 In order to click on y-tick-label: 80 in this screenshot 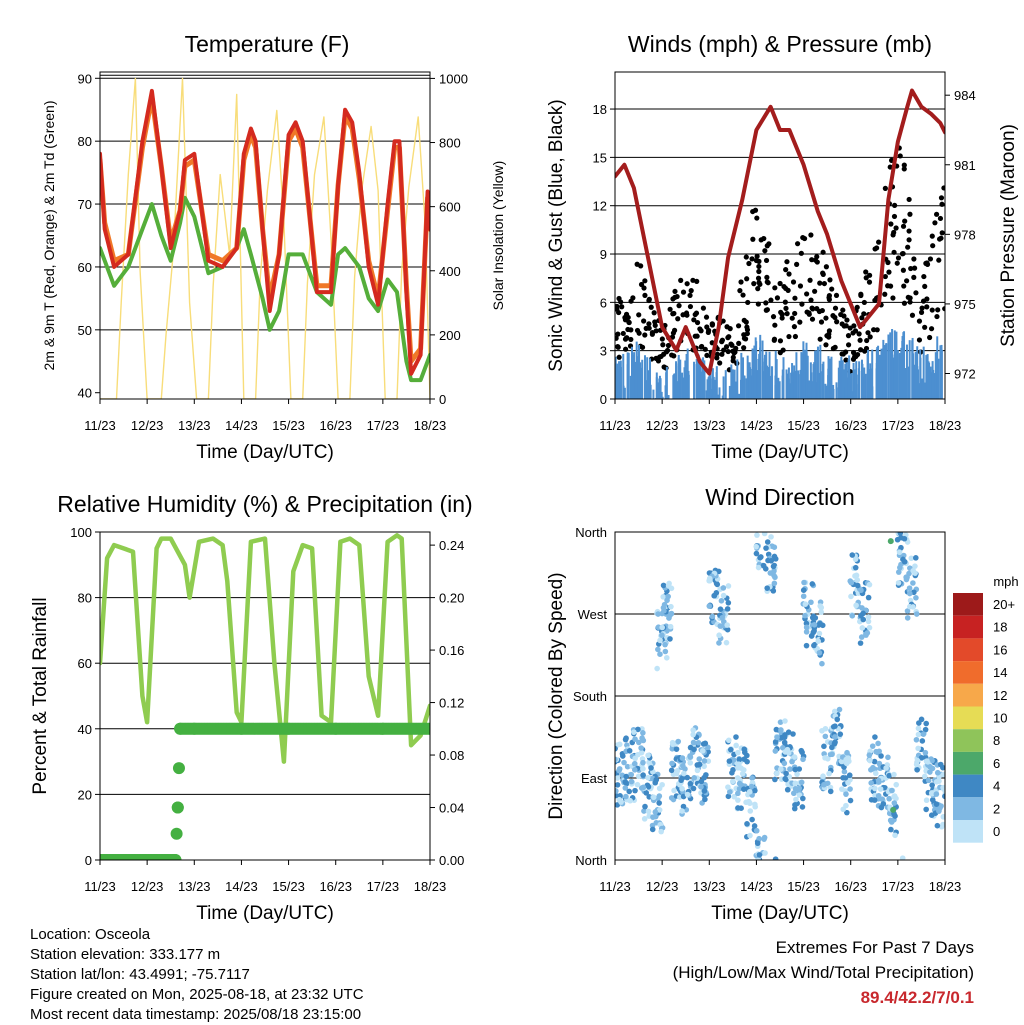, I will do `click(85, 141)`.